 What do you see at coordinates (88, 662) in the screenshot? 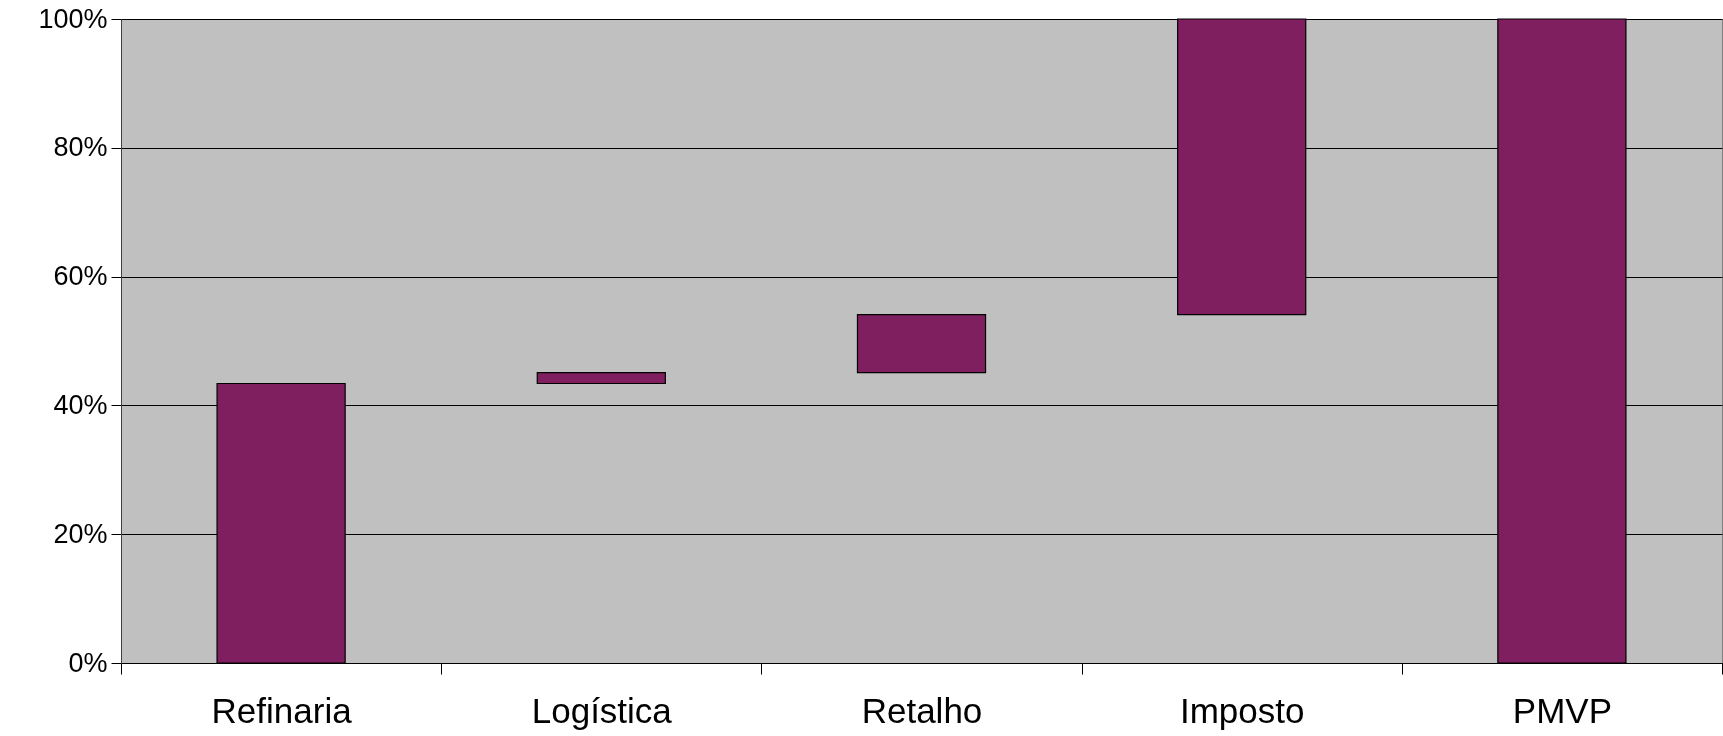
I see `y-tick-label: 0%` at bounding box center [88, 662].